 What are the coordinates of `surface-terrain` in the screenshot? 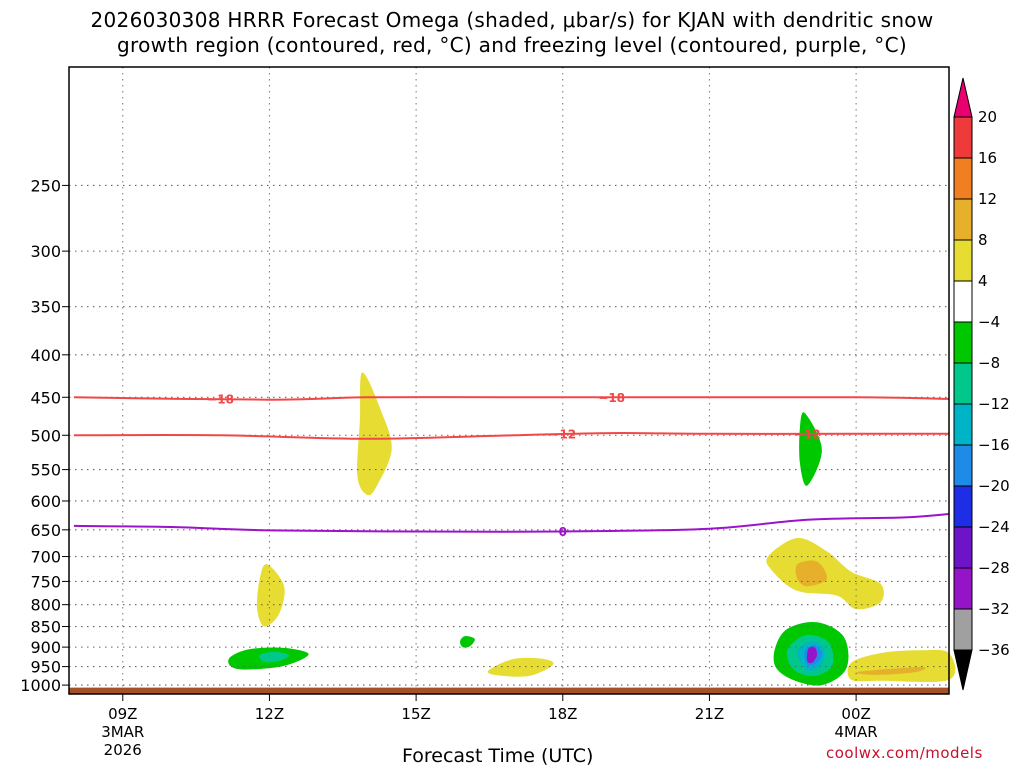 It's located at (509, 690).